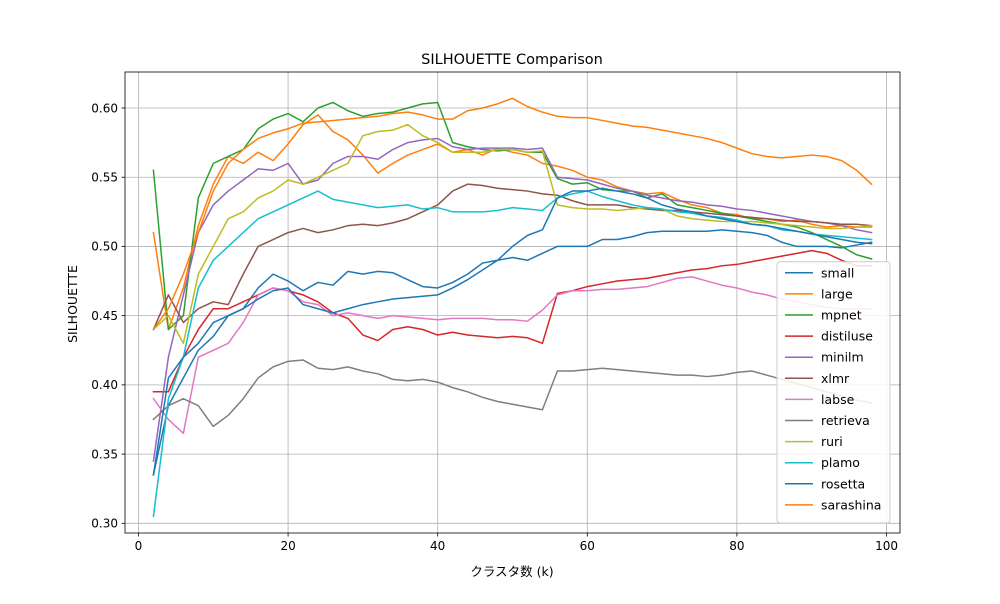 The height and width of the screenshot is (604, 1000). I want to click on legend-label-labse: labse, so click(838, 399).